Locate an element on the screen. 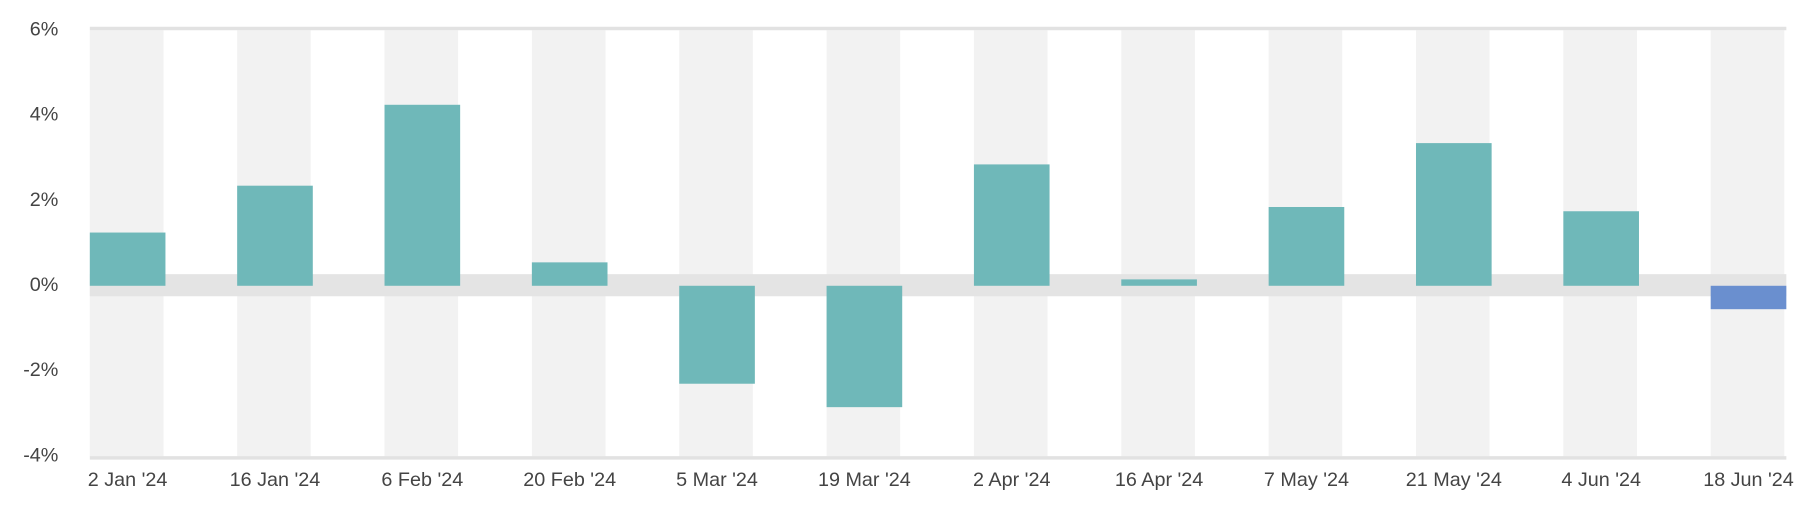  bottom-border is located at coordinates (938, 458).